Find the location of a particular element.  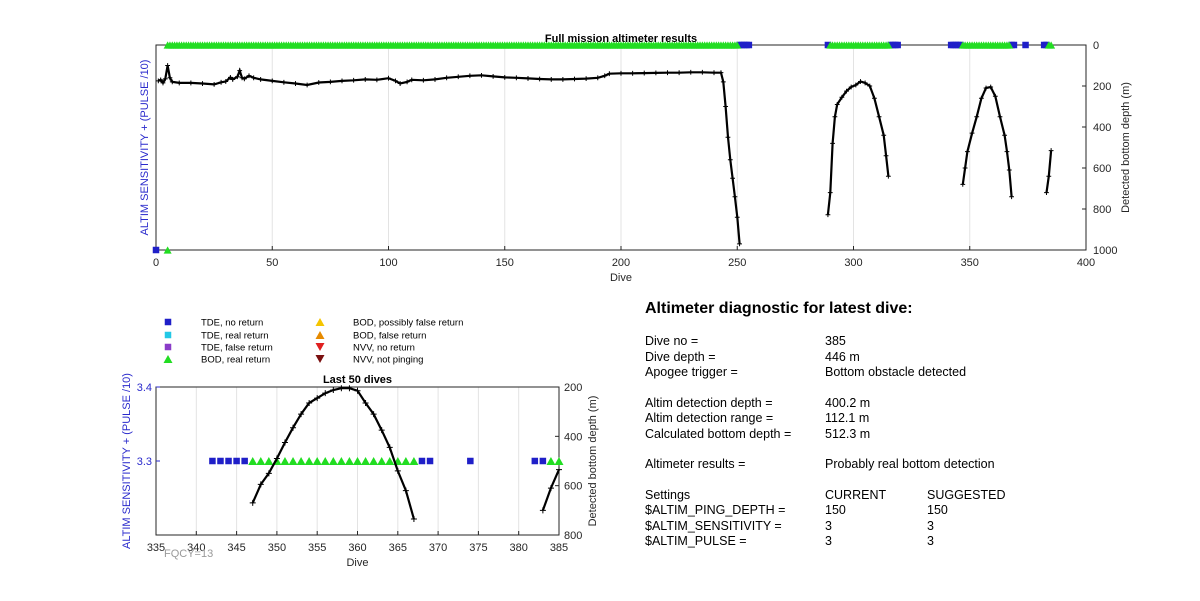

bottom-y-right-tick-label: 400 is located at coordinates (573, 437).